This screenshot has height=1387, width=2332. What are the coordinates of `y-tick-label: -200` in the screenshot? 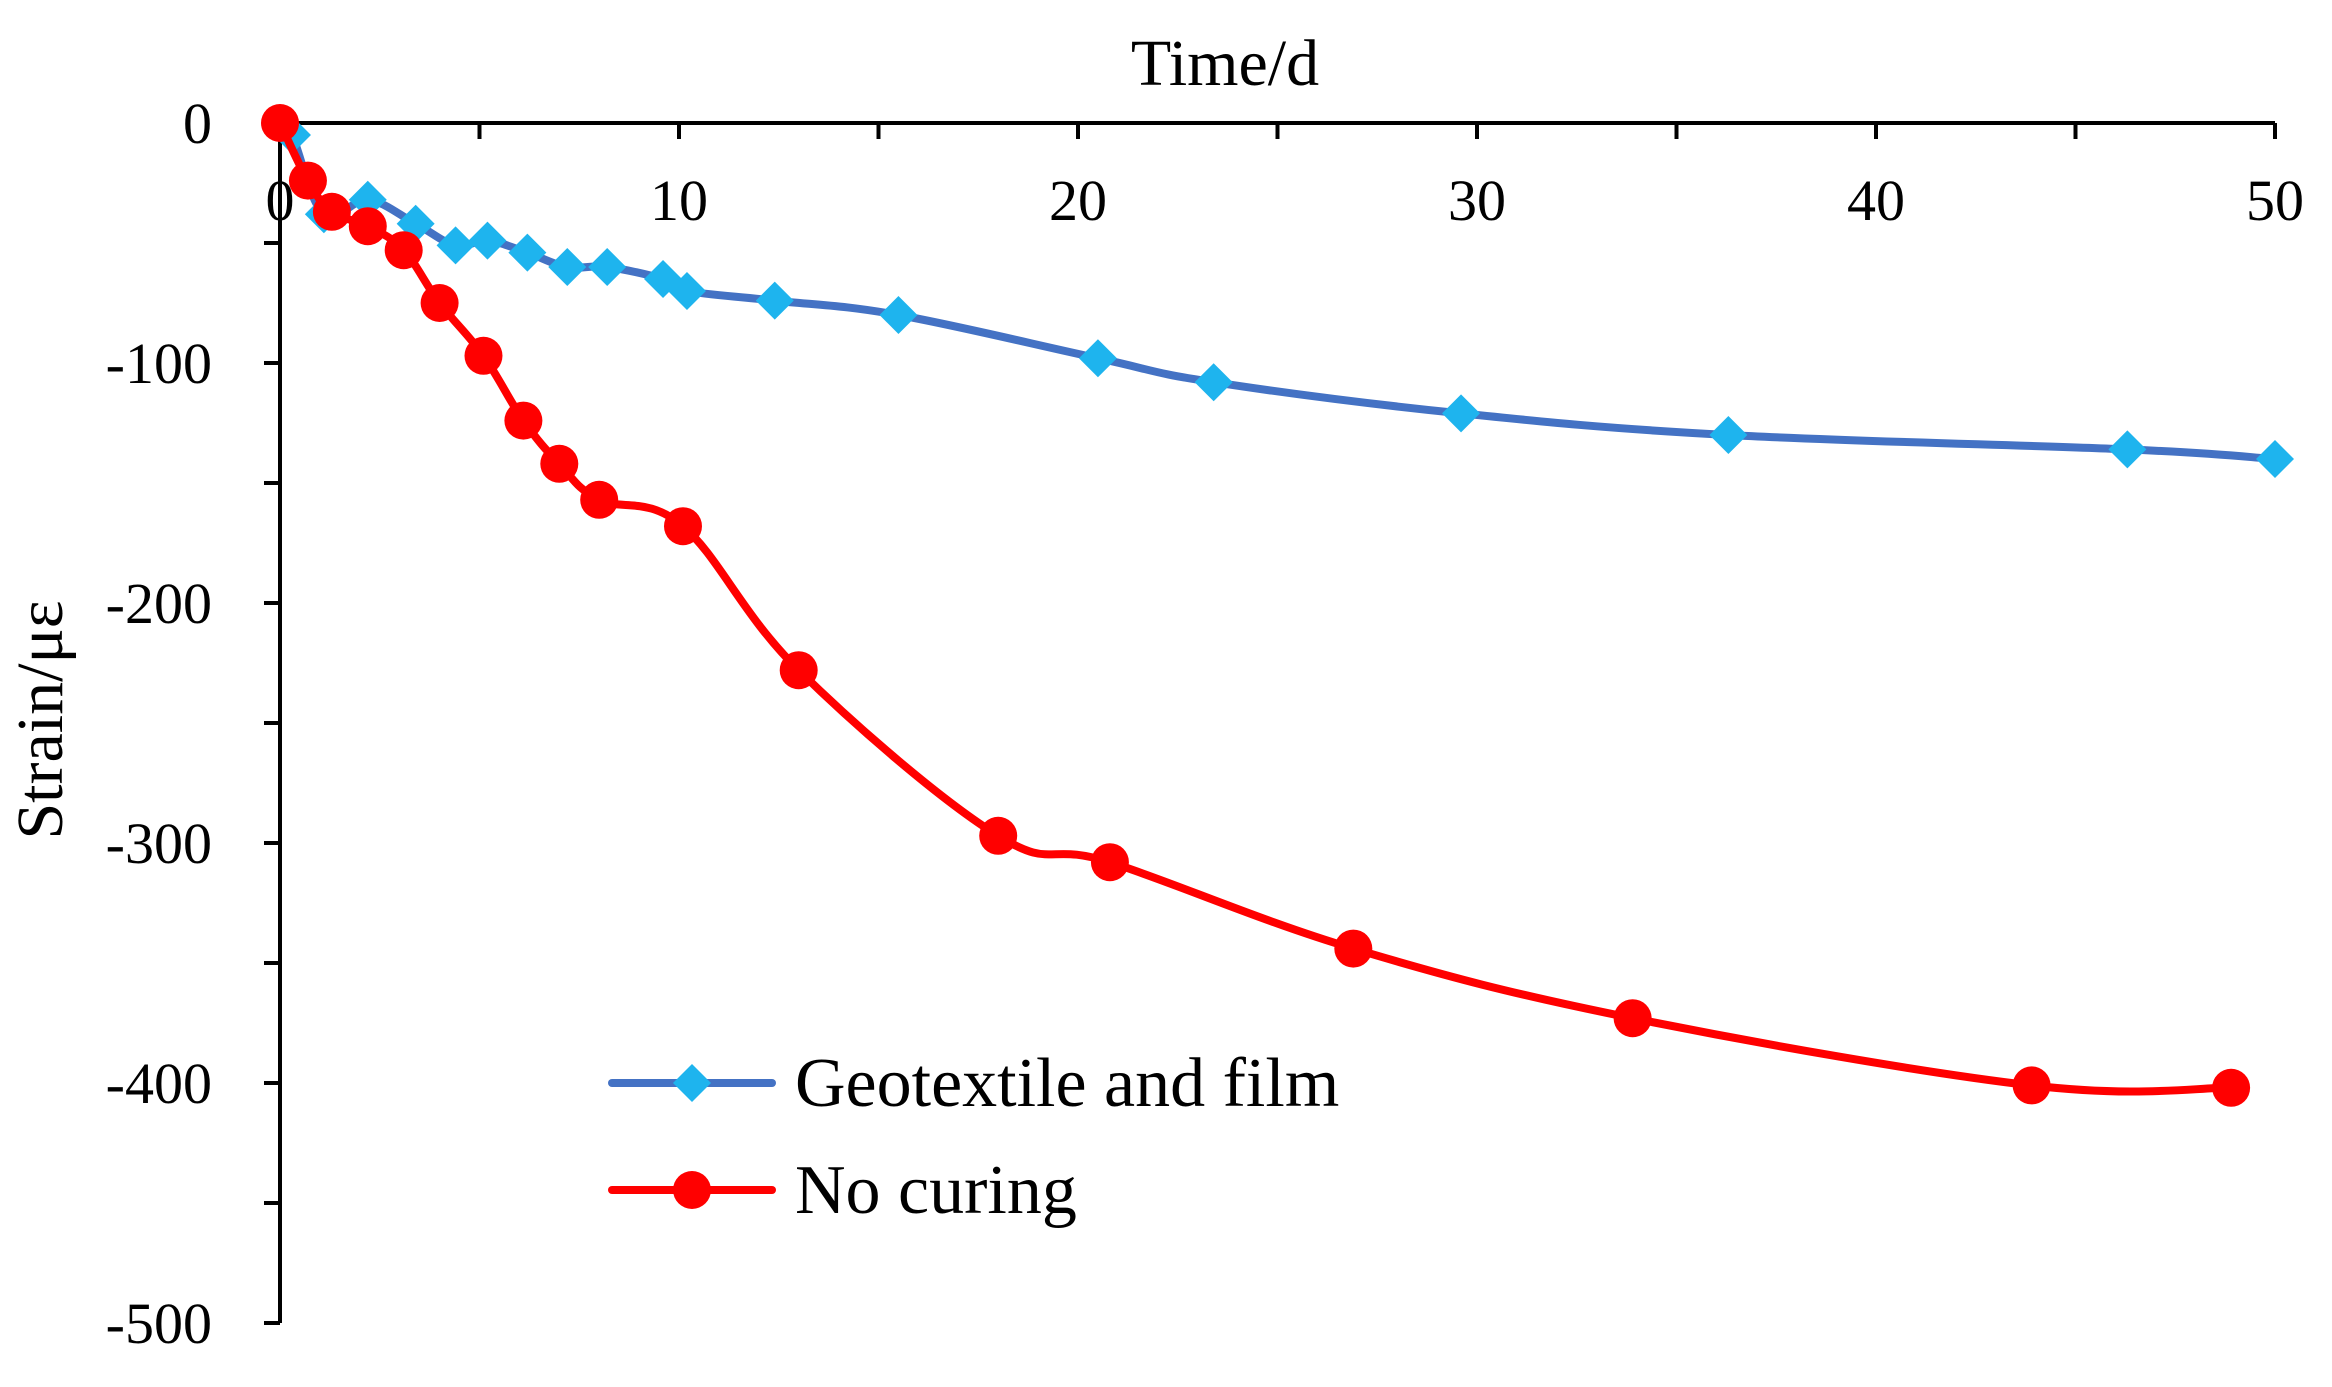 It's located at (159, 603).